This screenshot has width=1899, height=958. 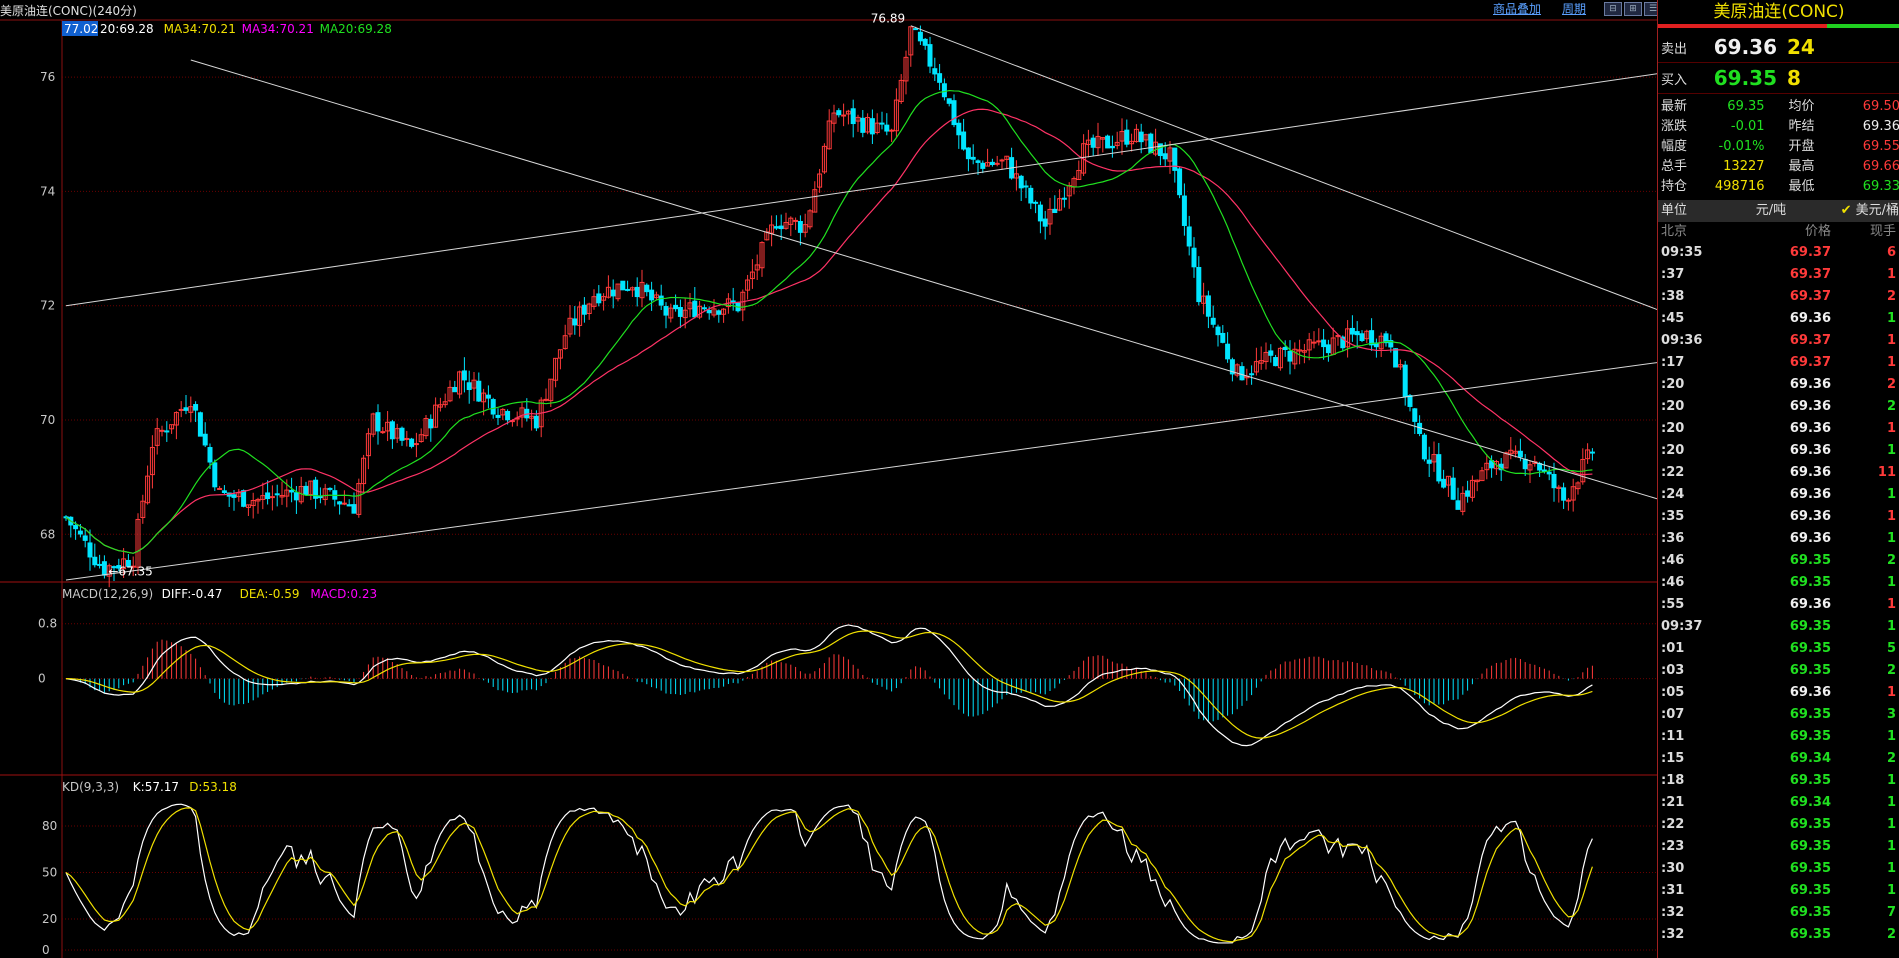 What do you see at coordinates (1673, 736) in the screenshot?
I see `tick-time: :11` at bounding box center [1673, 736].